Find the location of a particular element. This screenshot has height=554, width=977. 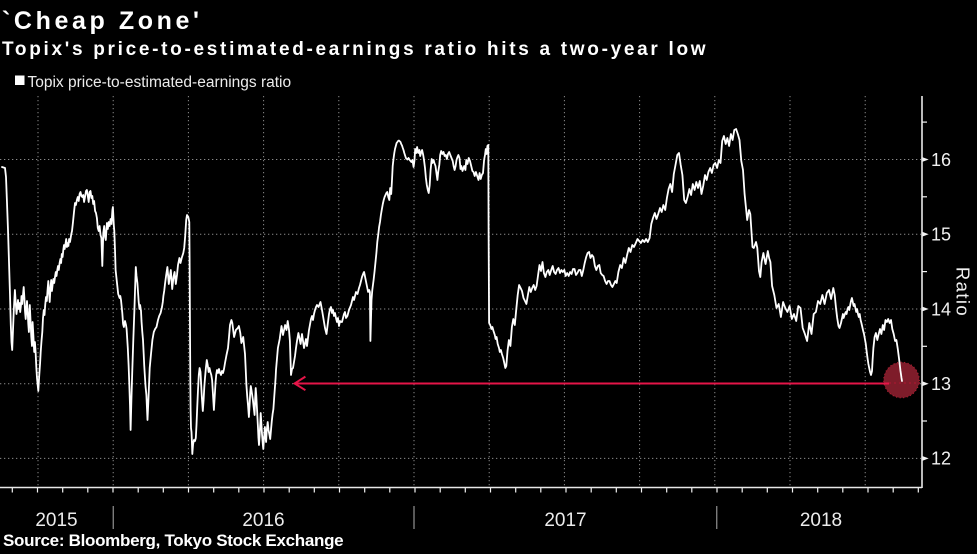

svg-text: 12 is located at coordinates (941, 459).